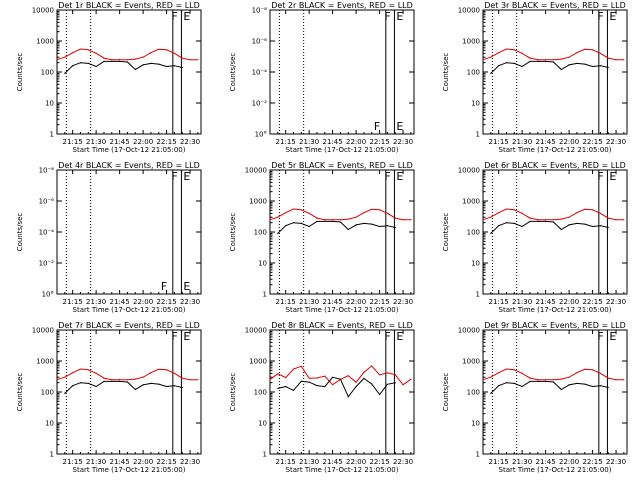  I want to click on det9-y-tick-label: 10, so click(475, 424).